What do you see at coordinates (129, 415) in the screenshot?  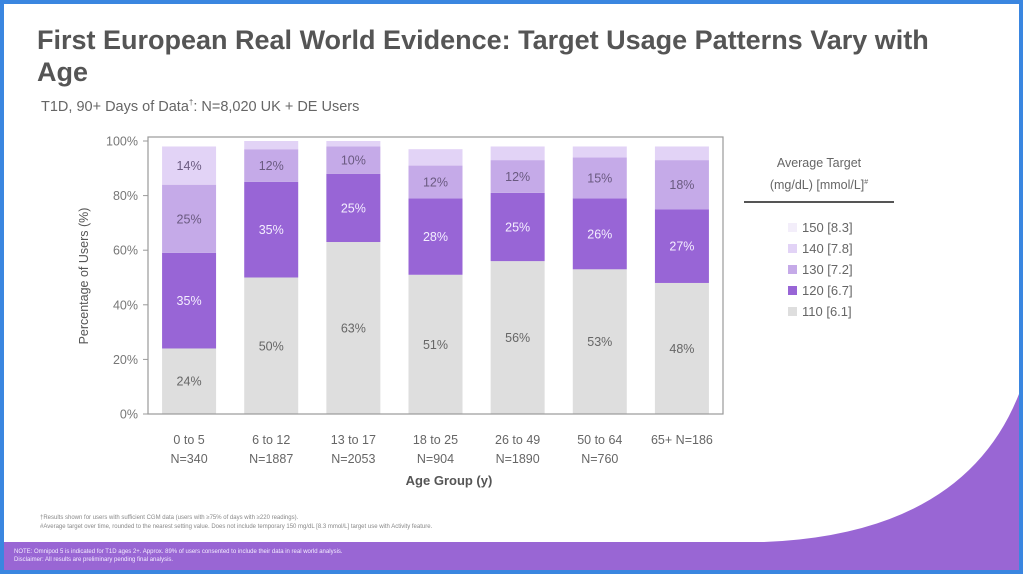 I see `y-tick-label: 0%` at bounding box center [129, 415].